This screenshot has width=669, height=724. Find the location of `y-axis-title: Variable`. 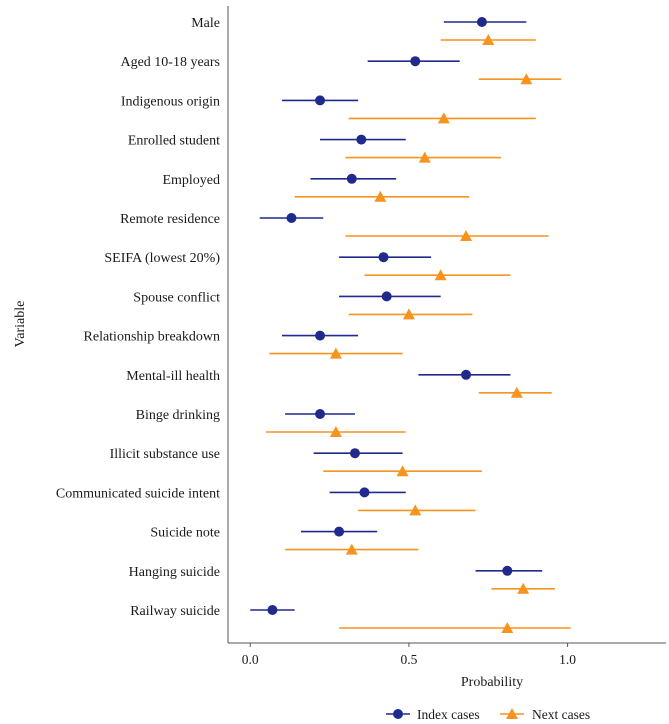

y-axis-title: Variable is located at coordinates (20, 324).